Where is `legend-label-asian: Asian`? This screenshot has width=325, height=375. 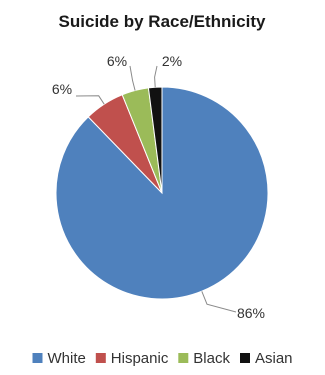
legend-label-asian: Asian is located at coordinates (274, 358).